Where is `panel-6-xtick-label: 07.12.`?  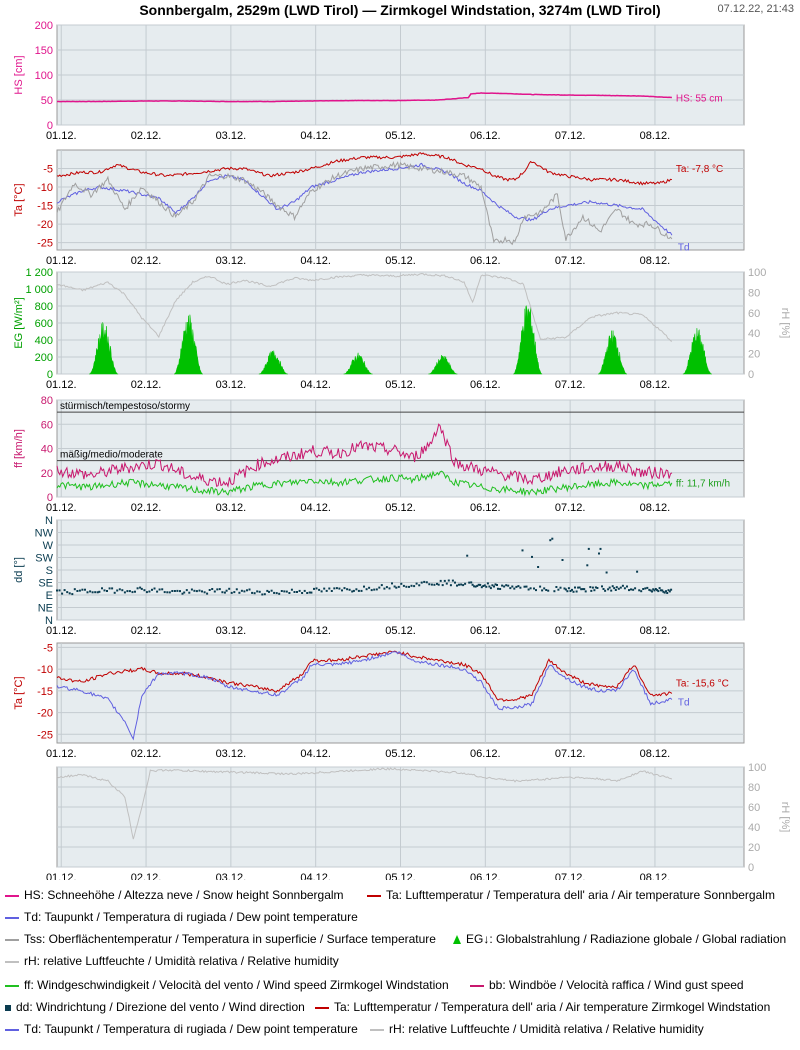 panel-6-xtick-label: 07.12. is located at coordinates (570, 876).